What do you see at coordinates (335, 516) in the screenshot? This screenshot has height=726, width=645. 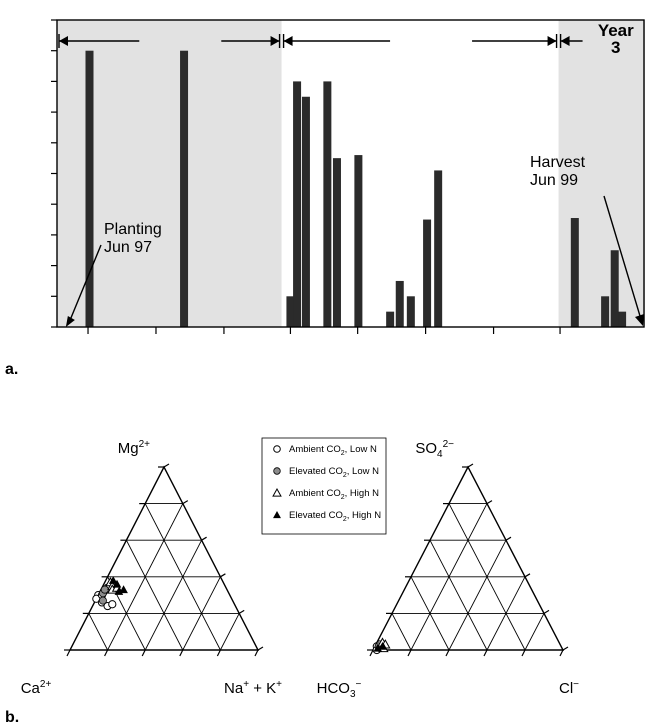 I see `legend-entry: Elevated CO2, High N` at bounding box center [335, 516].